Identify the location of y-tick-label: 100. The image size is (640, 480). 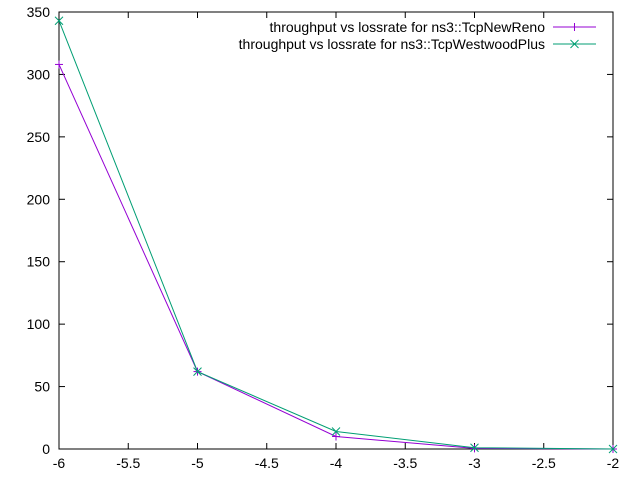
(39, 324).